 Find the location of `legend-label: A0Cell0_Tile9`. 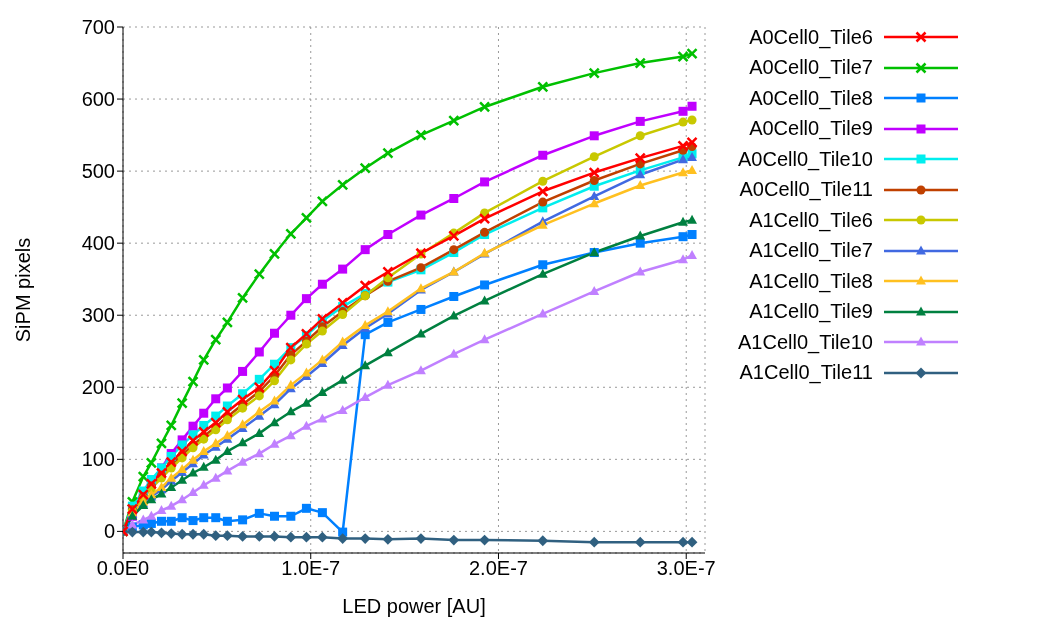

legend-label: A0Cell0_Tile9 is located at coordinates (811, 129).